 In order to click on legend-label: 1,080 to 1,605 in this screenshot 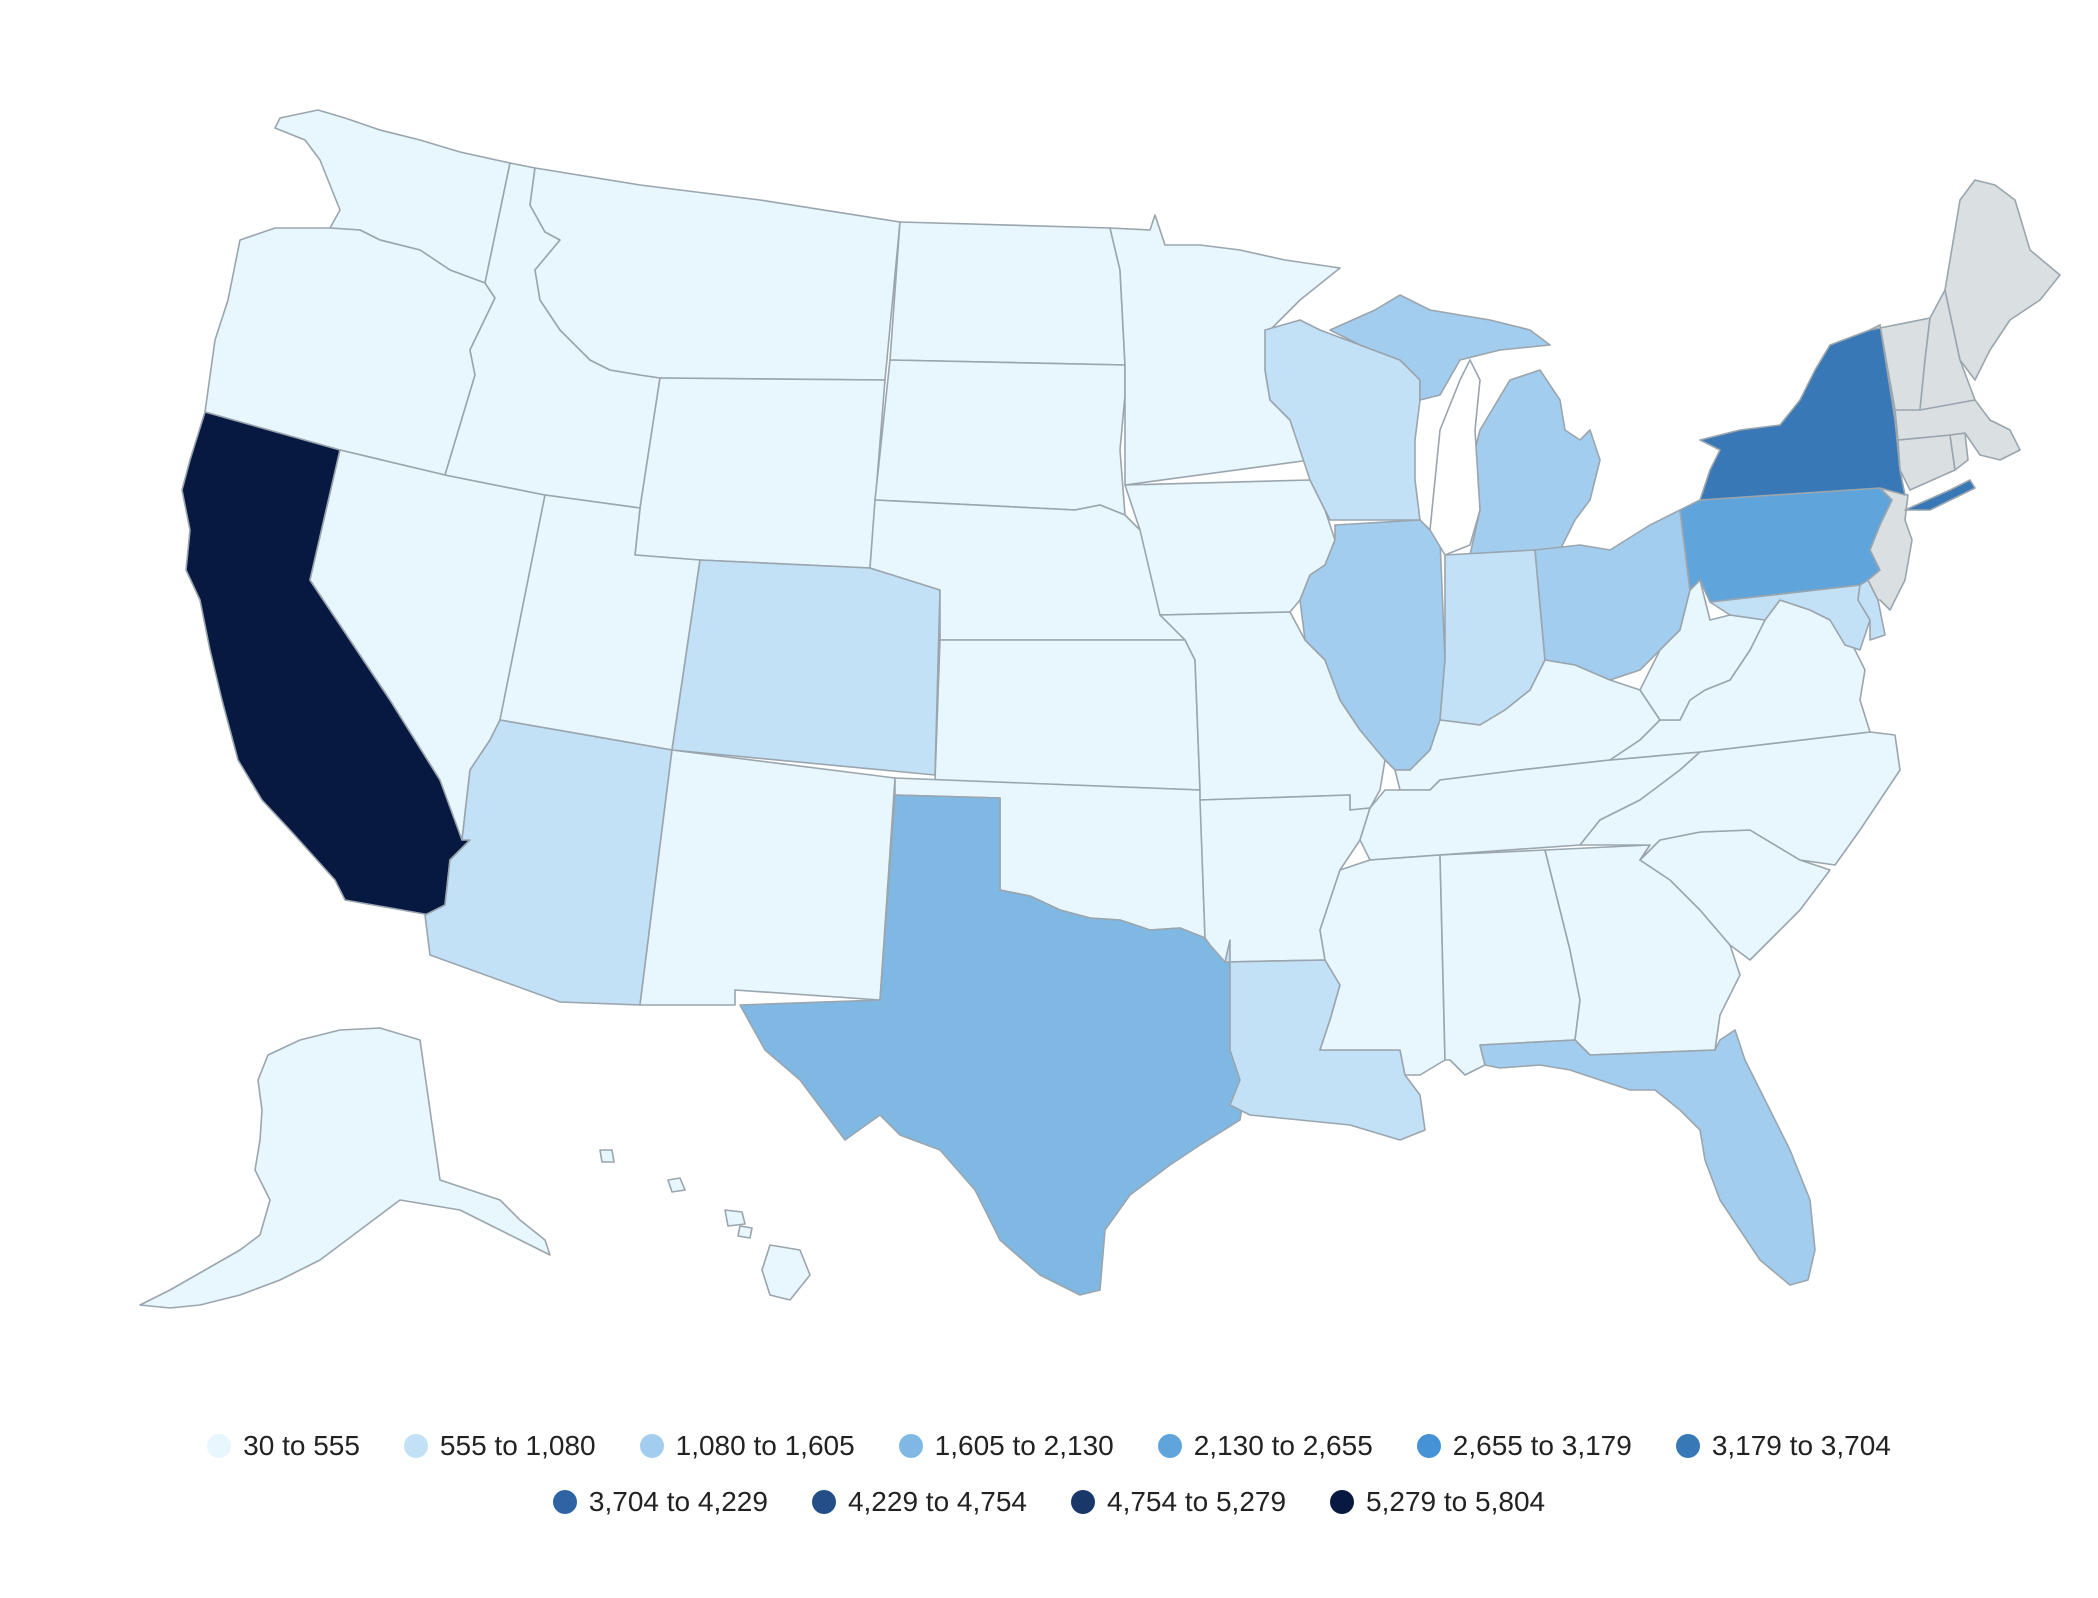, I will do `click(765, 1445)`.